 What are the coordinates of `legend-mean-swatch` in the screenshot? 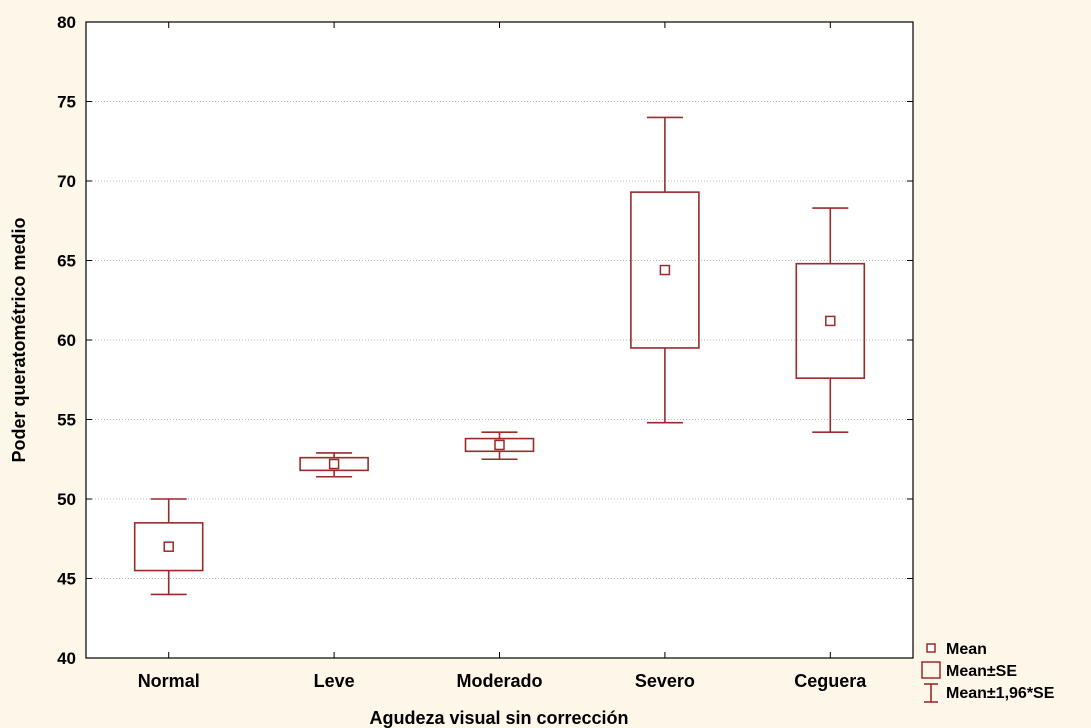 It's located at (931, 648).